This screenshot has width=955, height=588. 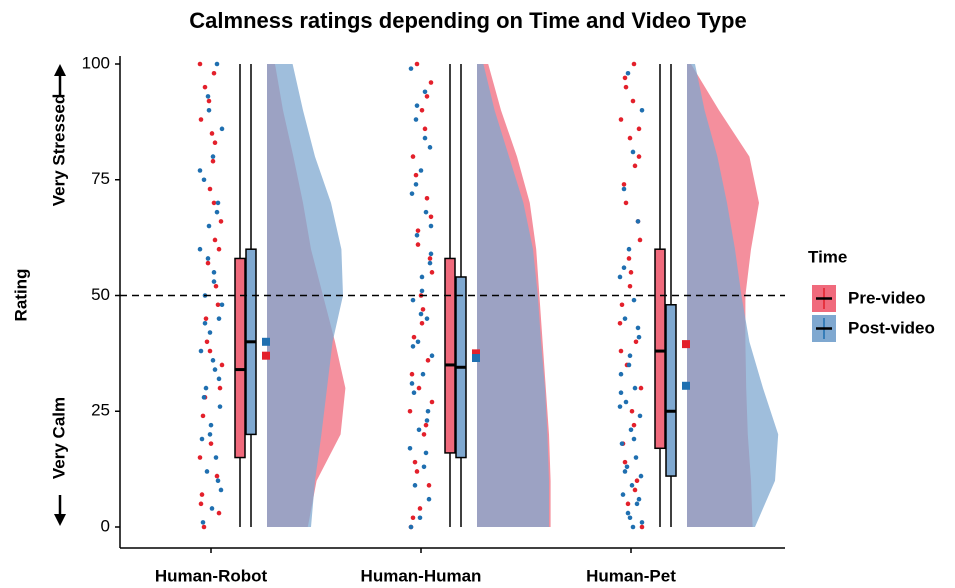 What do you see at coordinates (96, 62) in the screenshot?
I see `y-tick-label: 100` at bounding box center [96, 62].